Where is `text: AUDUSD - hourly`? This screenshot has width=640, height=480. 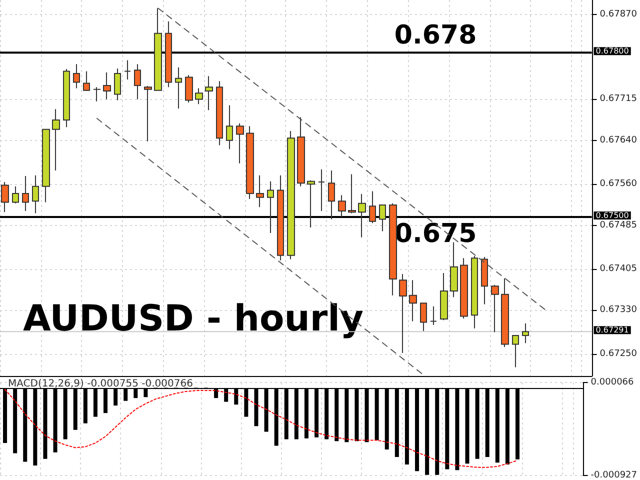
text: AUDUSD - hourly is located at coordinates (193, 319).